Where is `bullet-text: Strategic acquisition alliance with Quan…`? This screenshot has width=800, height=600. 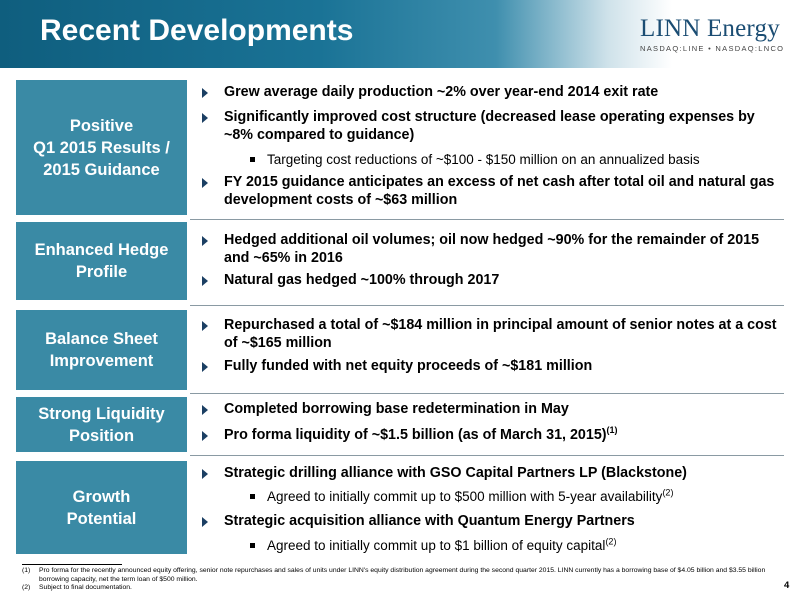
bullet-text: Strategic acquisition alliance with Quan… is located at coordinates (429, 521).